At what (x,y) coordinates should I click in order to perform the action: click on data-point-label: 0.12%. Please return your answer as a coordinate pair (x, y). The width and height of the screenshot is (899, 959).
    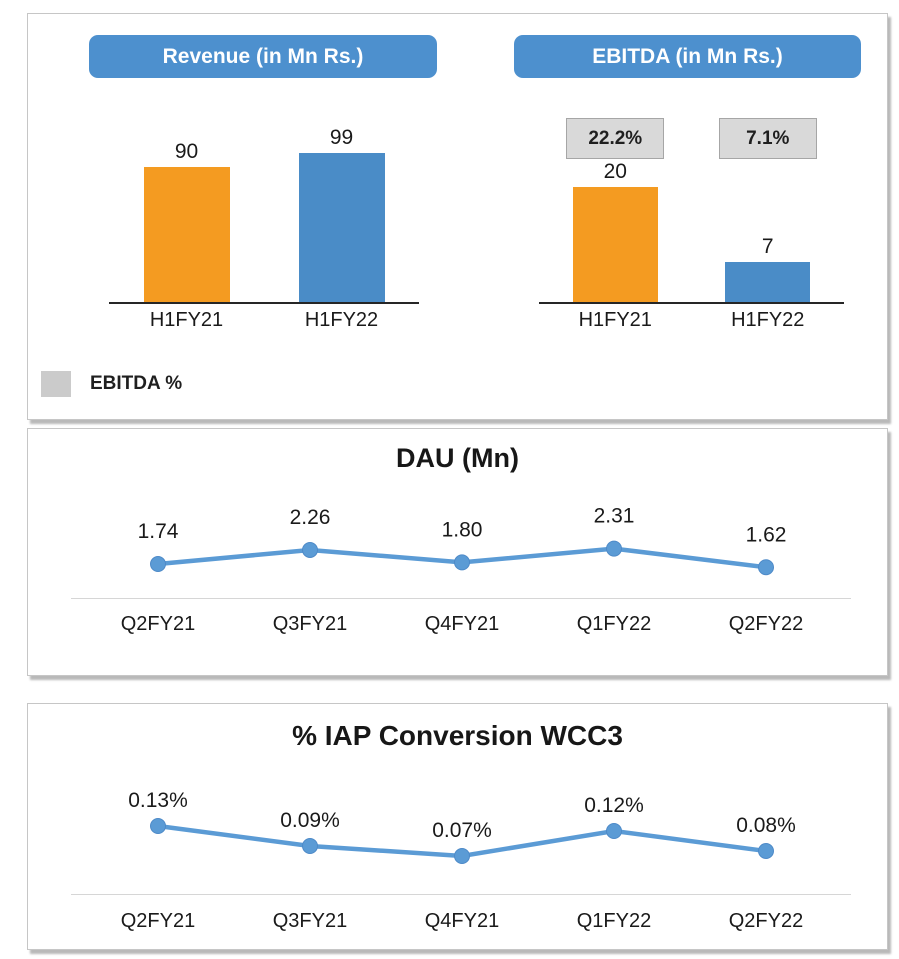
    Looking at the image, I should click on (614, 805).